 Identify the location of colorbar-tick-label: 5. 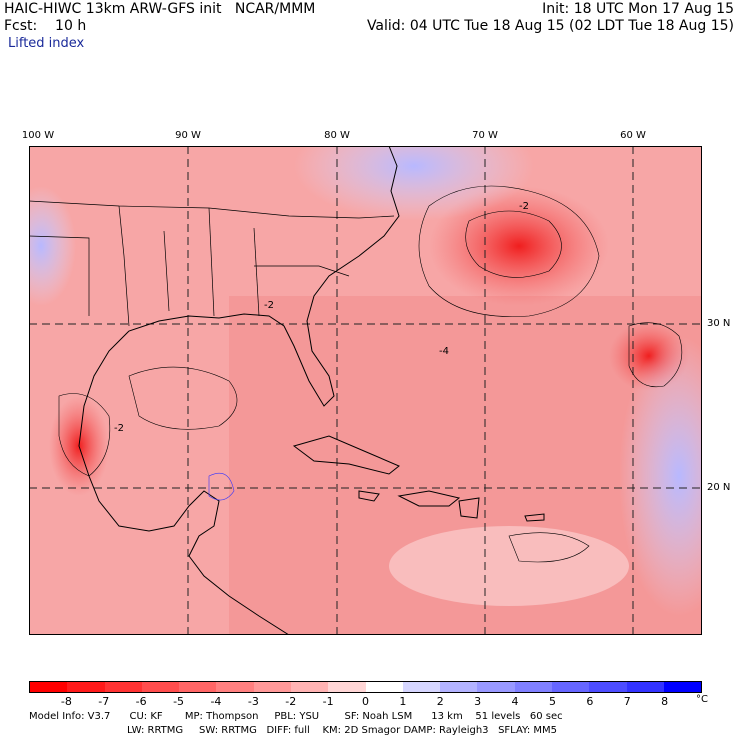
(552, 701).